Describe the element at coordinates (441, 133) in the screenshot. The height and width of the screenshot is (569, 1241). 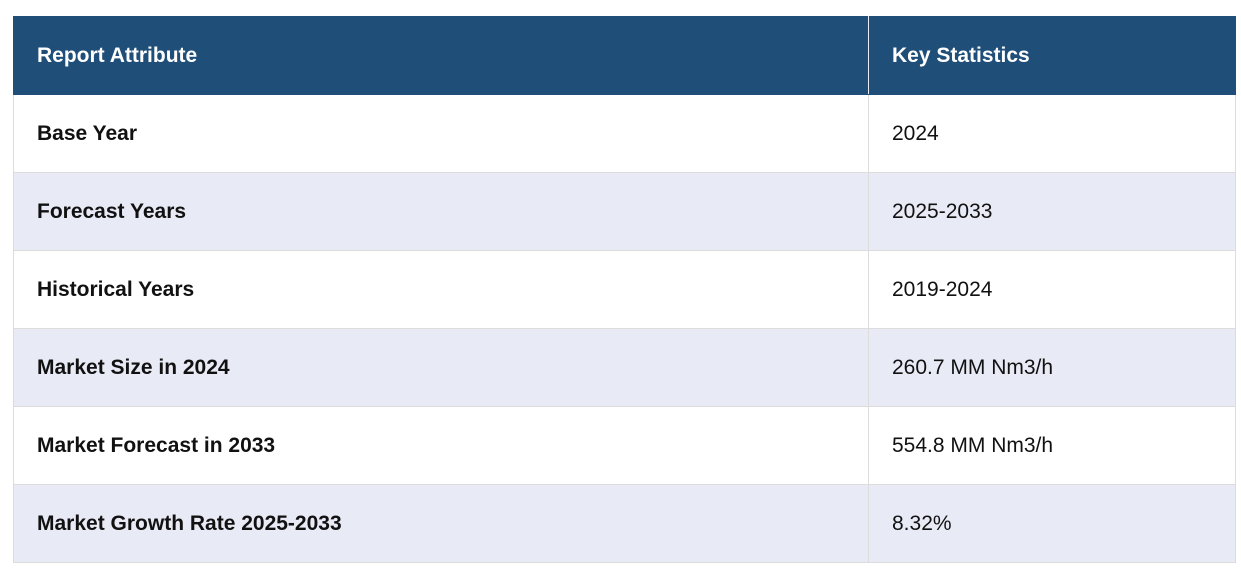
I see `row-attribute: Base Year` at that location.